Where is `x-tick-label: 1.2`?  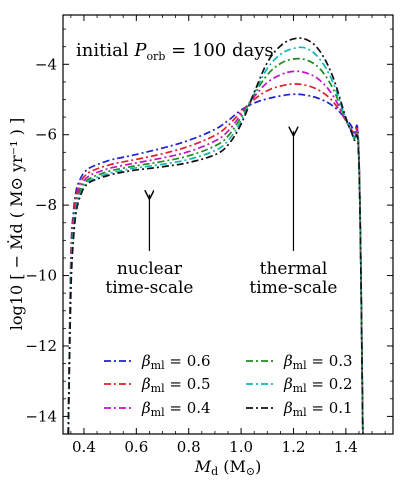 x-tick-label: 1.2 is located at coordinates (294, 447).